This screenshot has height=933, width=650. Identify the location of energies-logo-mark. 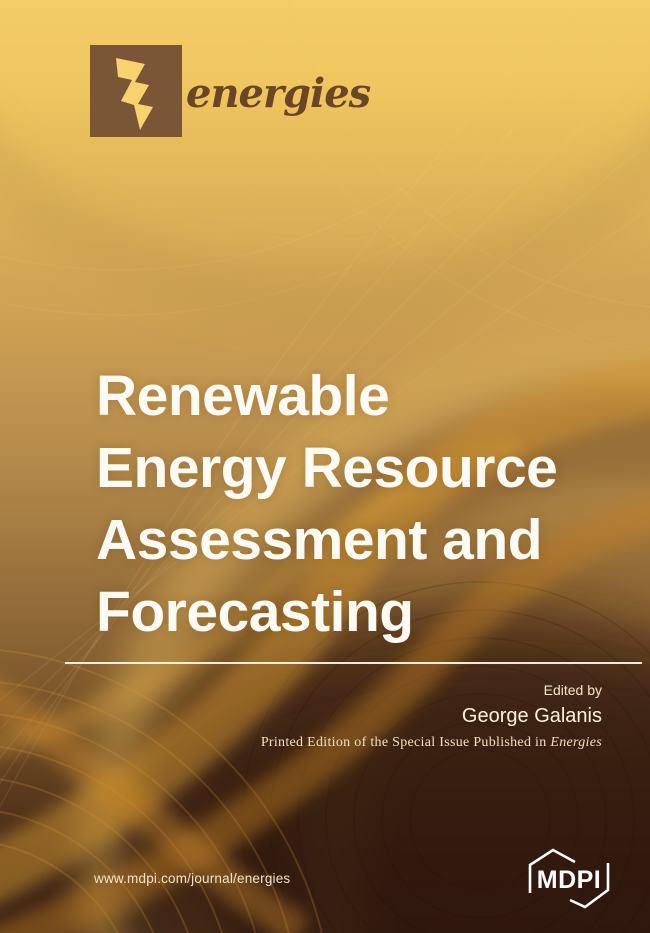
(136, 91).